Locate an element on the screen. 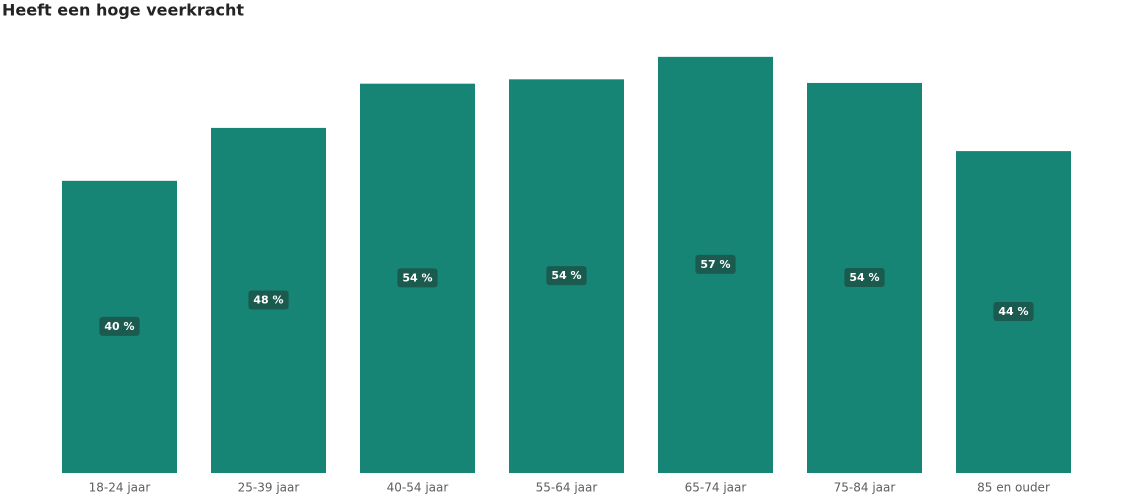 The width and height of the screenshot is (1134, 500). value-label: 48 % is located at coordinates (268, 299).